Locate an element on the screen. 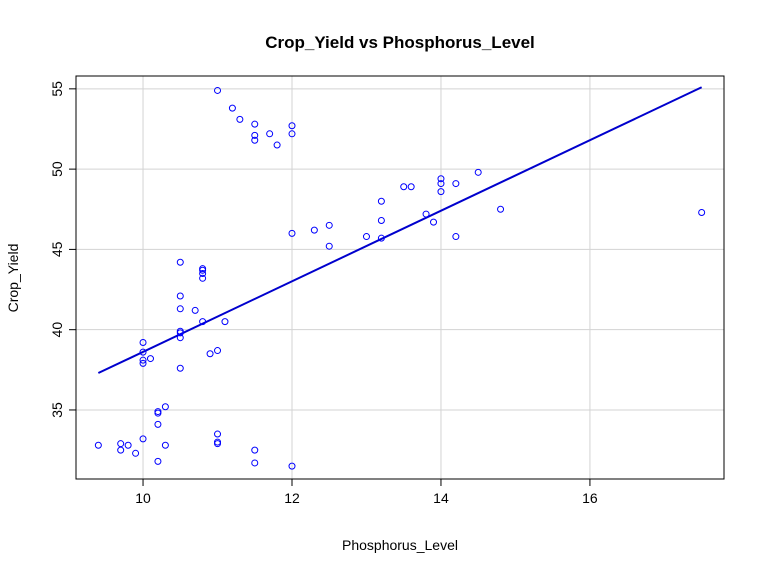  x-tick-label: 16 is located at coordinates (590, 498).